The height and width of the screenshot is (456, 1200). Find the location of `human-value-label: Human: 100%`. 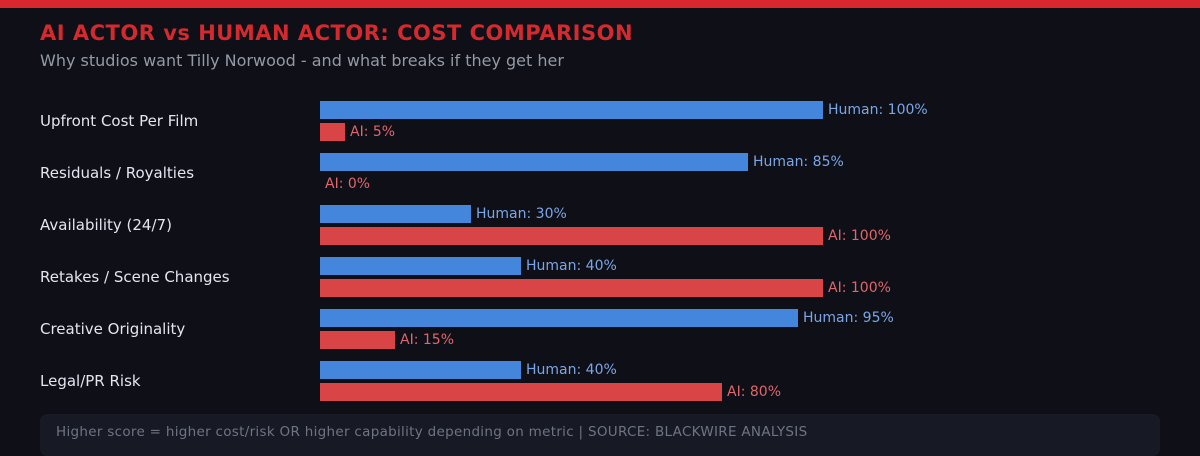

human-value-label: Human: 100% is located at coordinates (878, 110).